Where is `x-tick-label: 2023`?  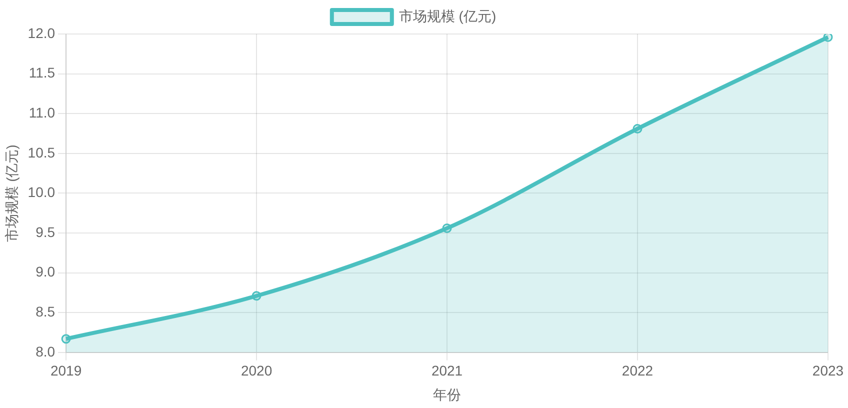
x-tick-label: 2023 is located at coordinates (828, 370).